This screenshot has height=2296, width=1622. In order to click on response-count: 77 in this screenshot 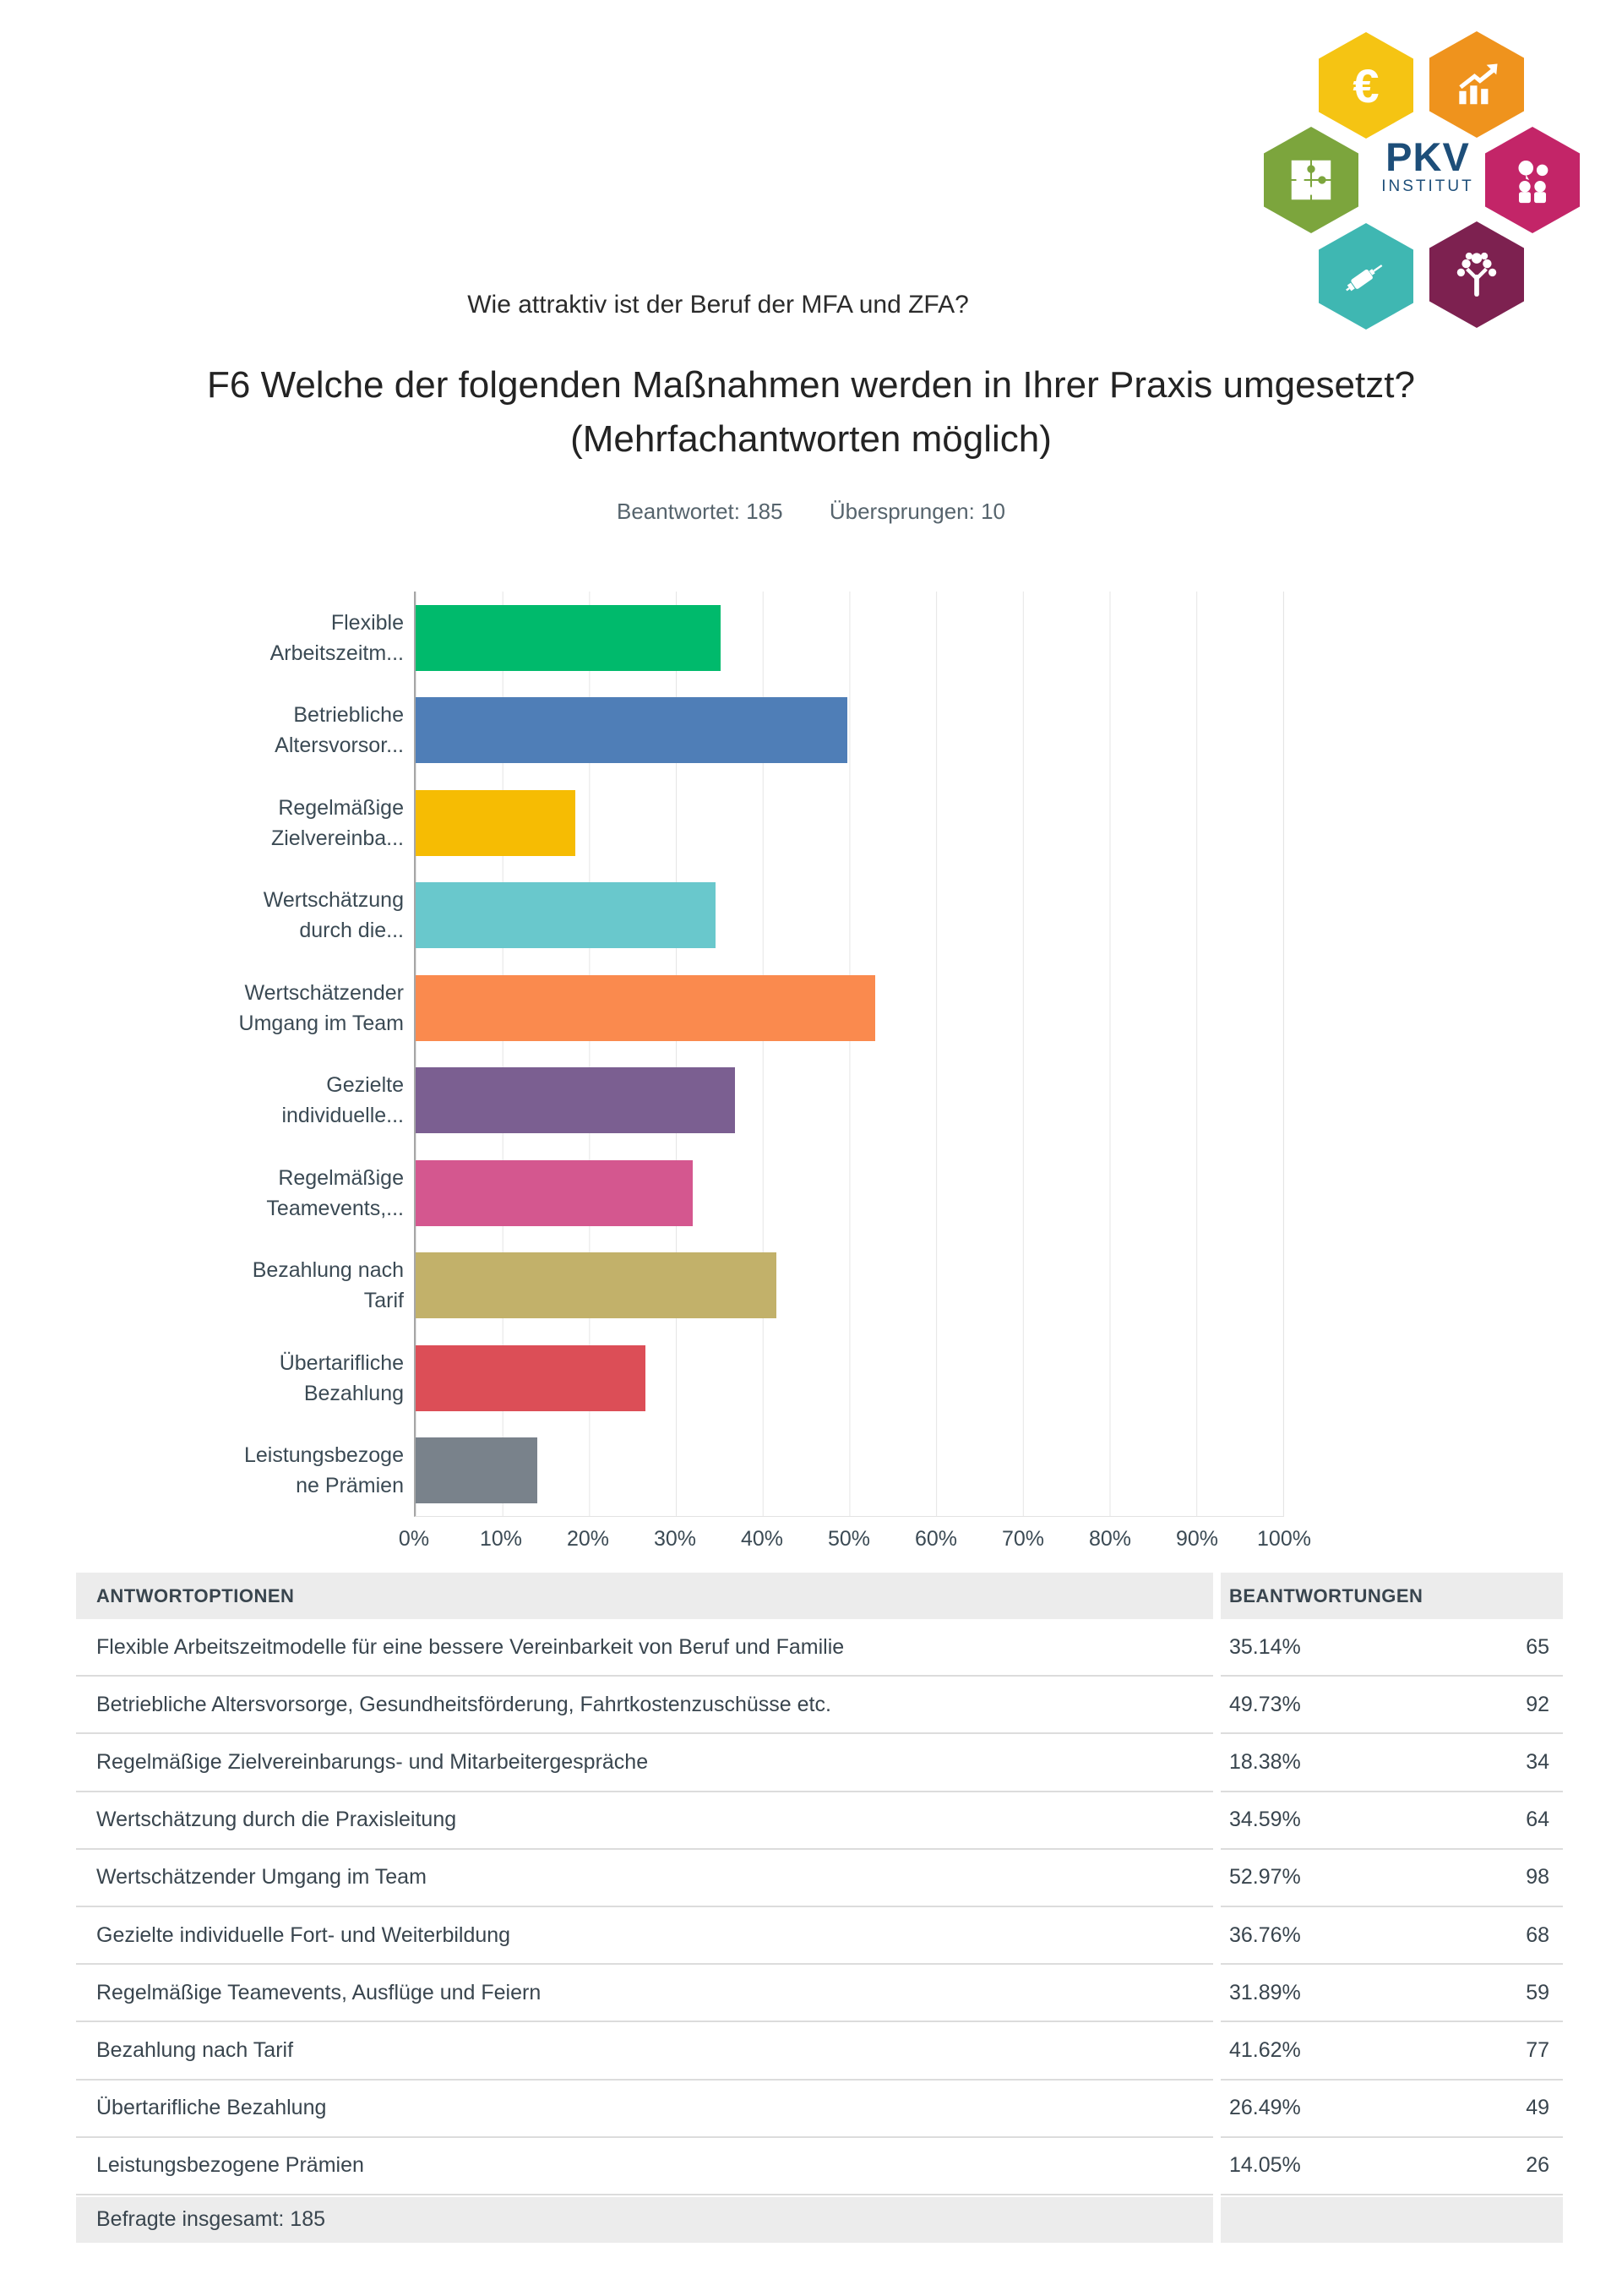, I will do `click(1538, 2049)`.